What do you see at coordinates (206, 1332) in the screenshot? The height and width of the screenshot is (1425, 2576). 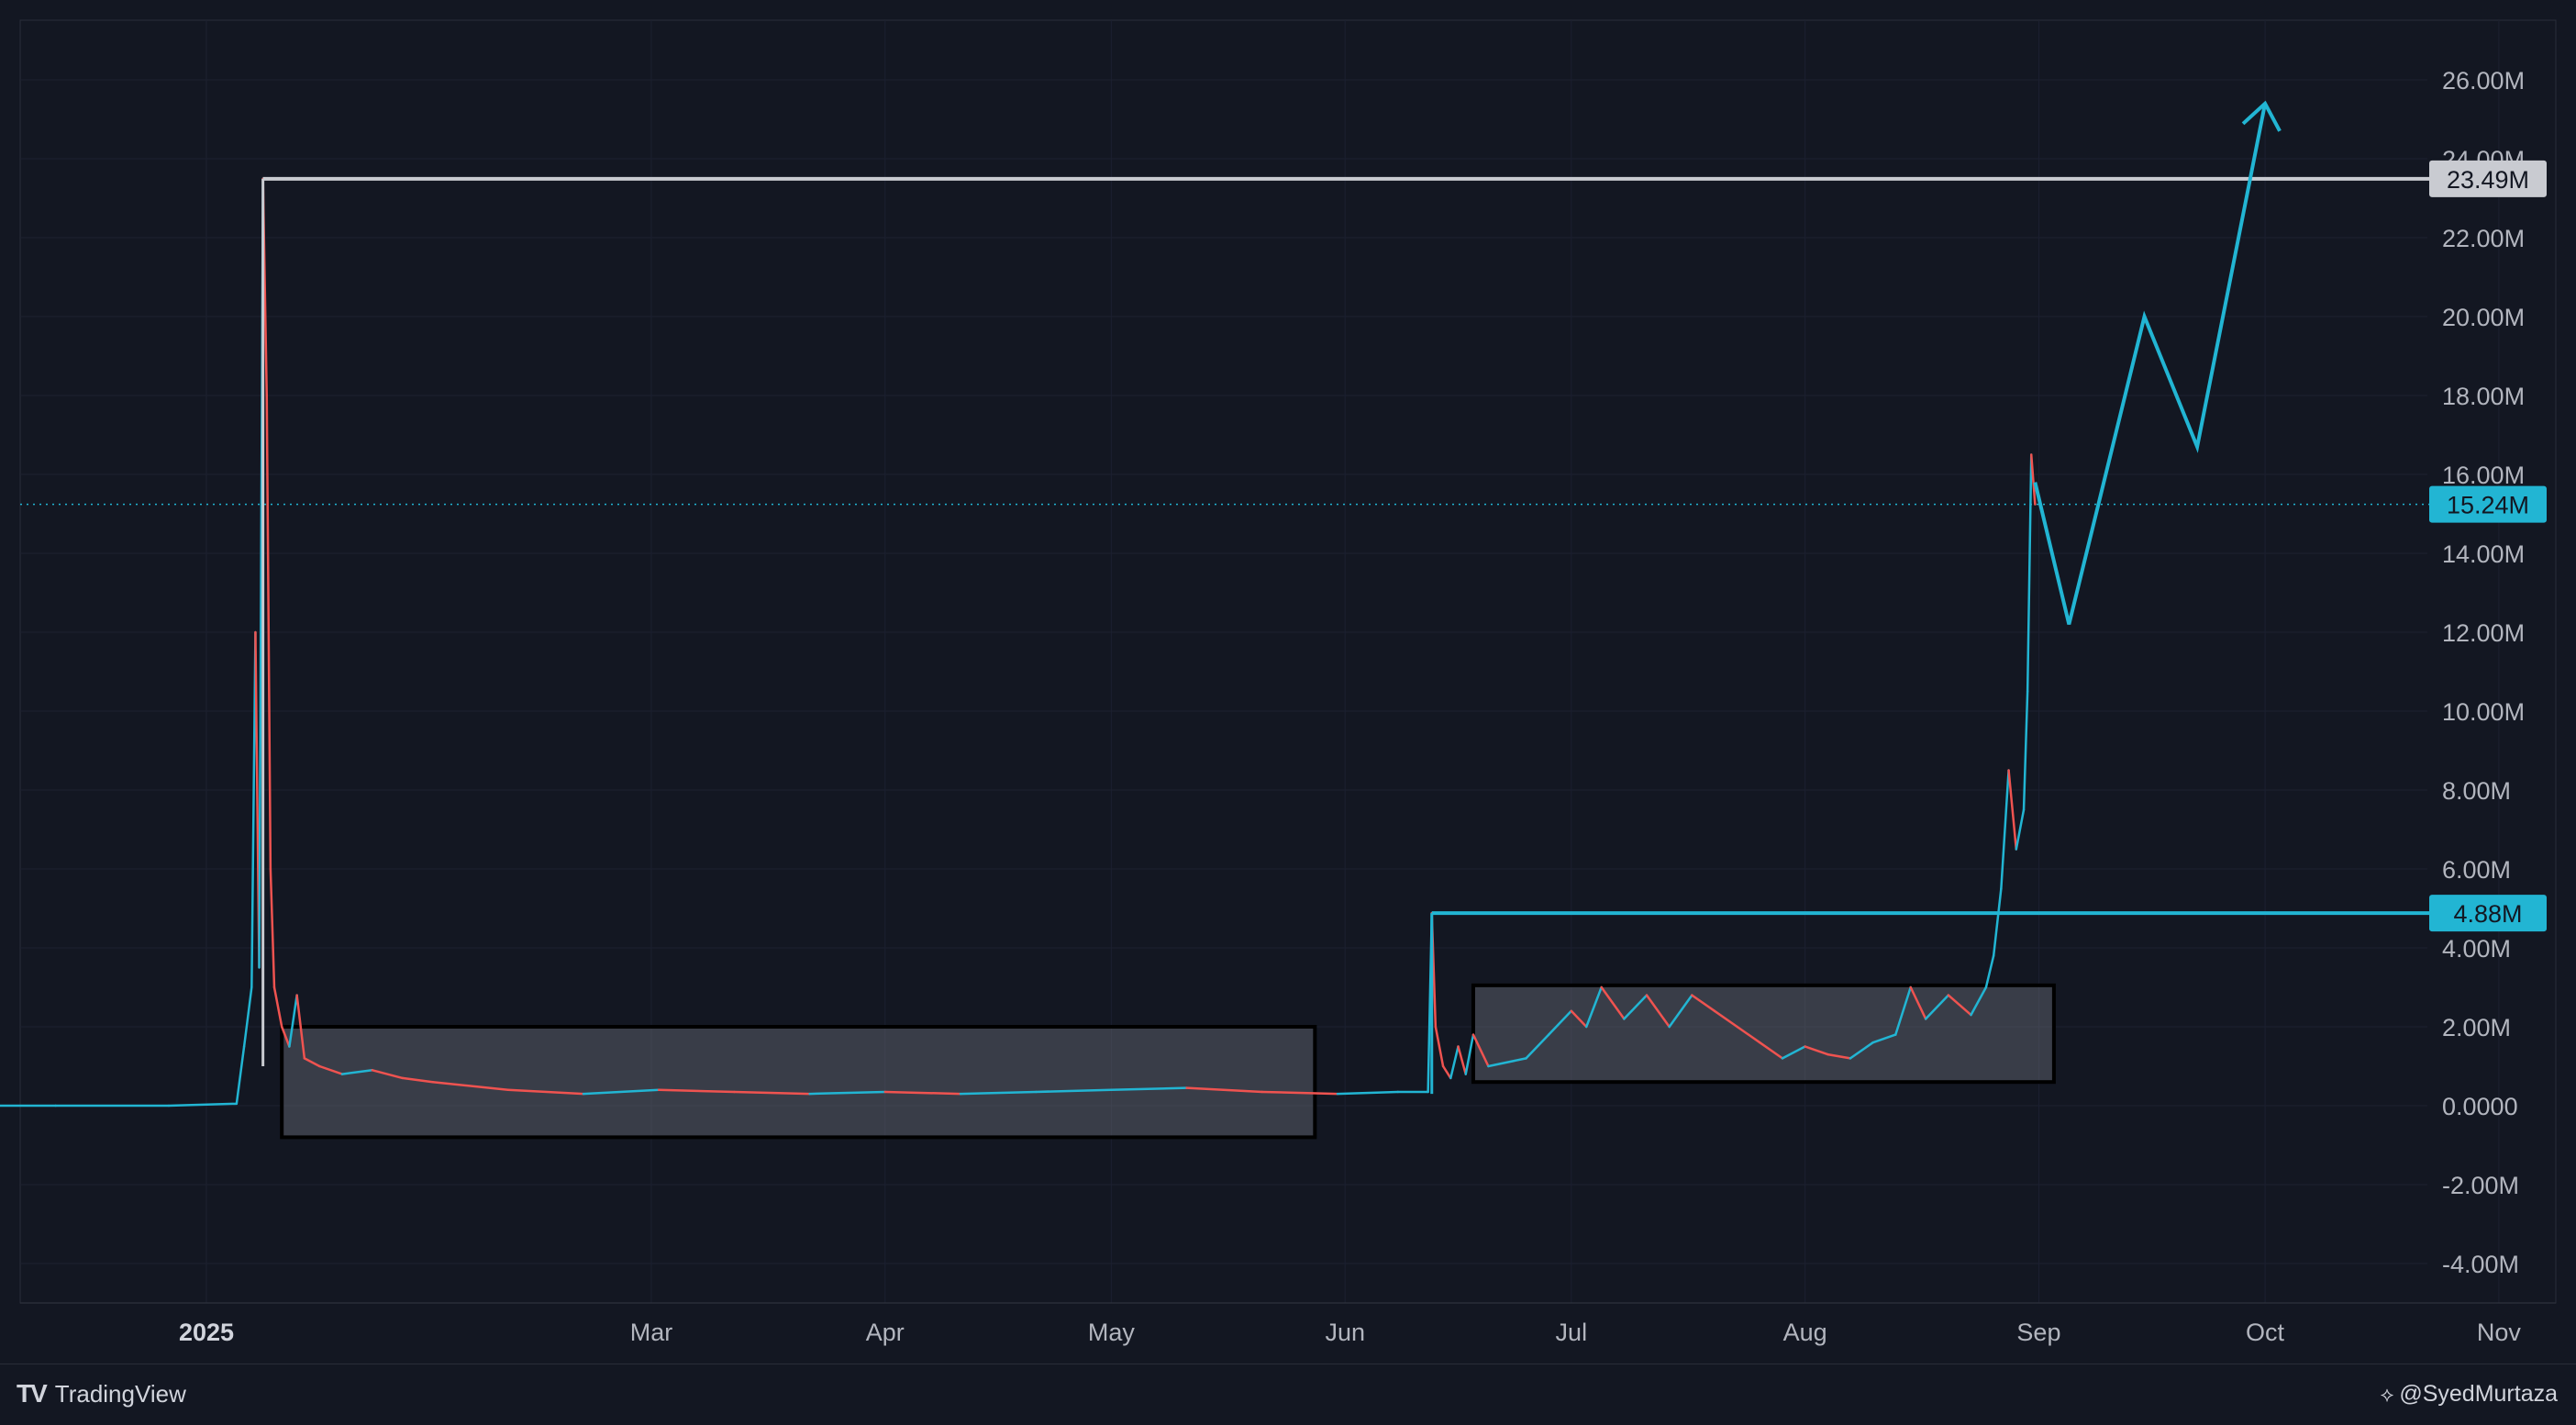 I see `x-tick-label: 2025` at bounding box center [206, 1332].